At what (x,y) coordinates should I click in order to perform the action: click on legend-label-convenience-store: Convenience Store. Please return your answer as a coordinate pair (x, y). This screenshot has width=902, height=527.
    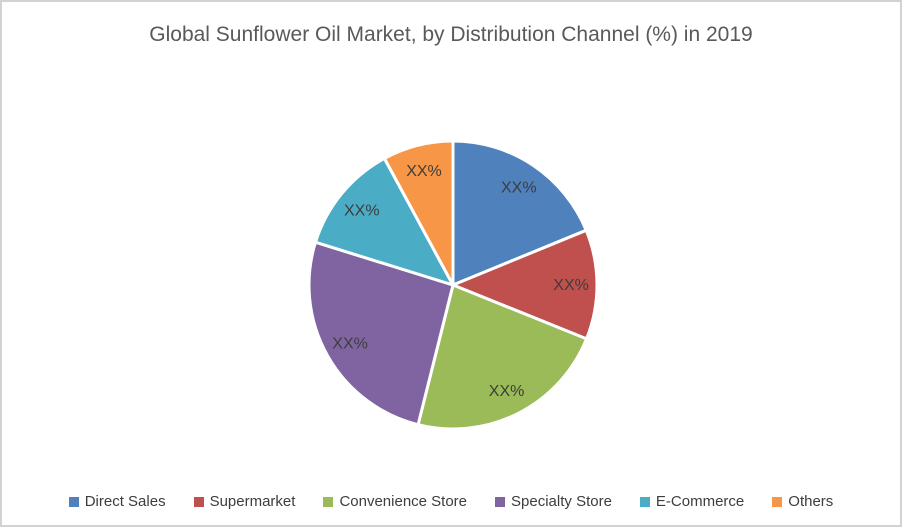
    Looking at the image, I should click on (403, 501).